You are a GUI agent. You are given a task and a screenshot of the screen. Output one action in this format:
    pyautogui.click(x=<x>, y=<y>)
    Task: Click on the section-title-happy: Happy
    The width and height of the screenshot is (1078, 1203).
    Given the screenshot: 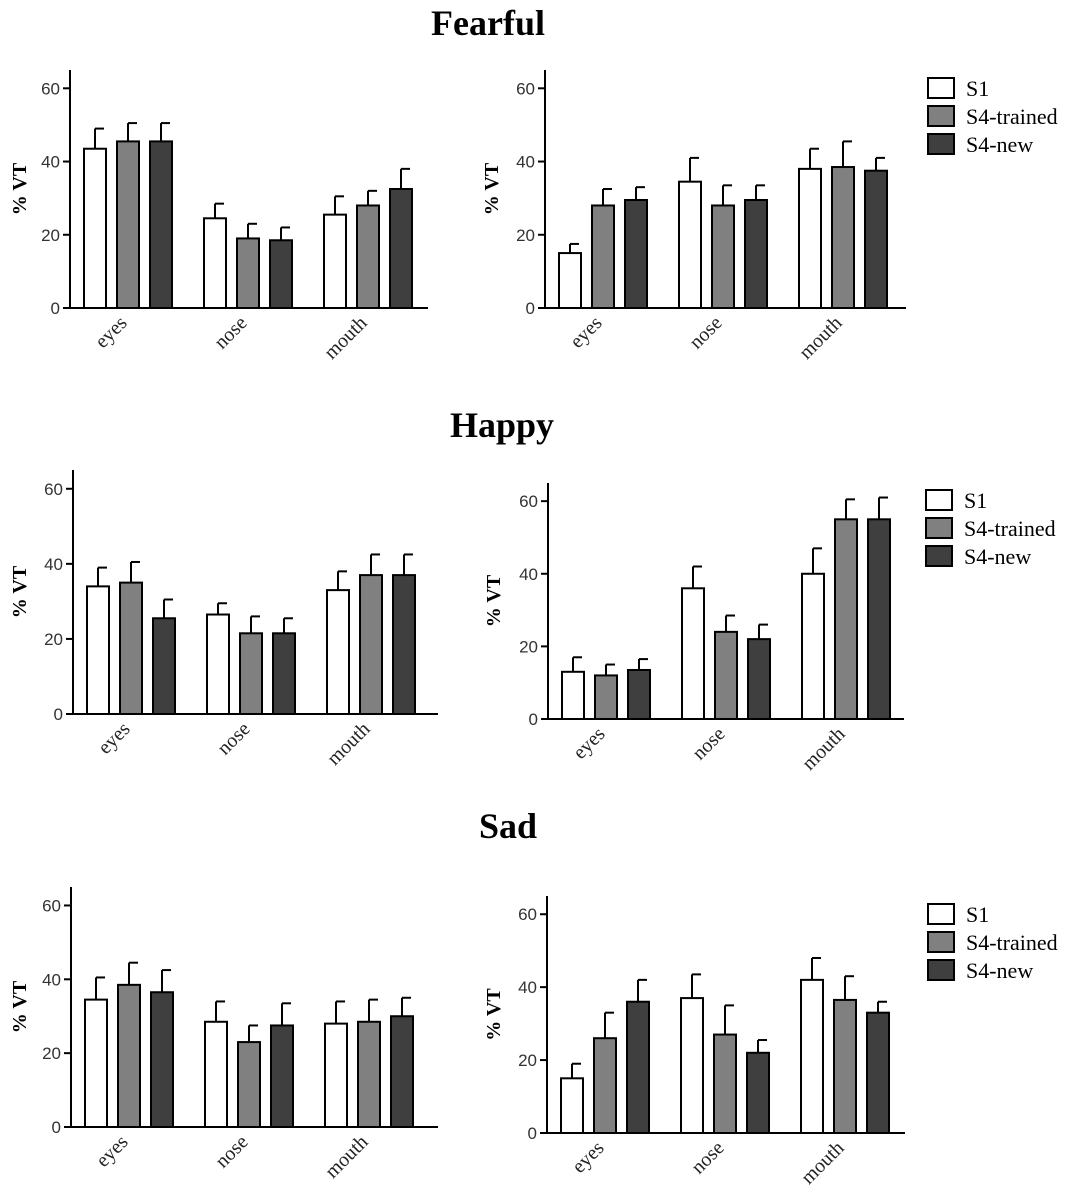 What is the action you would take?
    pyautogui.click(x=502, y=425)
    